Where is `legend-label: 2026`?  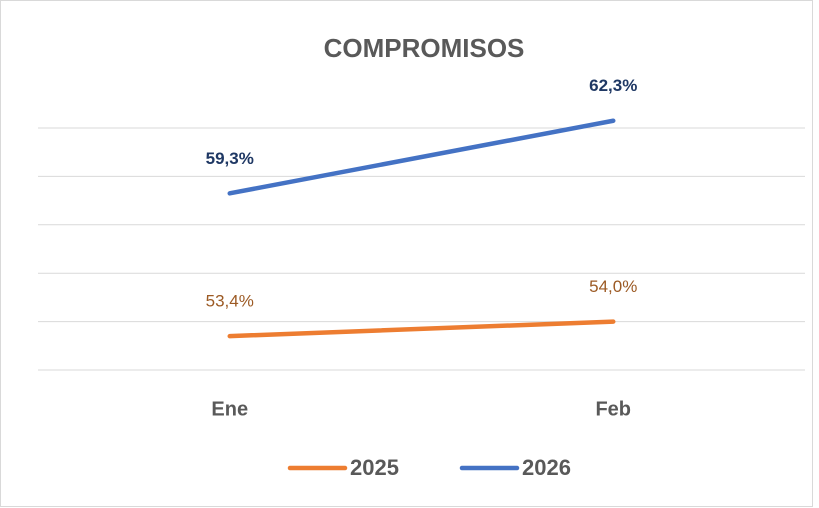
legend-label: 2026 is located at coordinates (546, 467).